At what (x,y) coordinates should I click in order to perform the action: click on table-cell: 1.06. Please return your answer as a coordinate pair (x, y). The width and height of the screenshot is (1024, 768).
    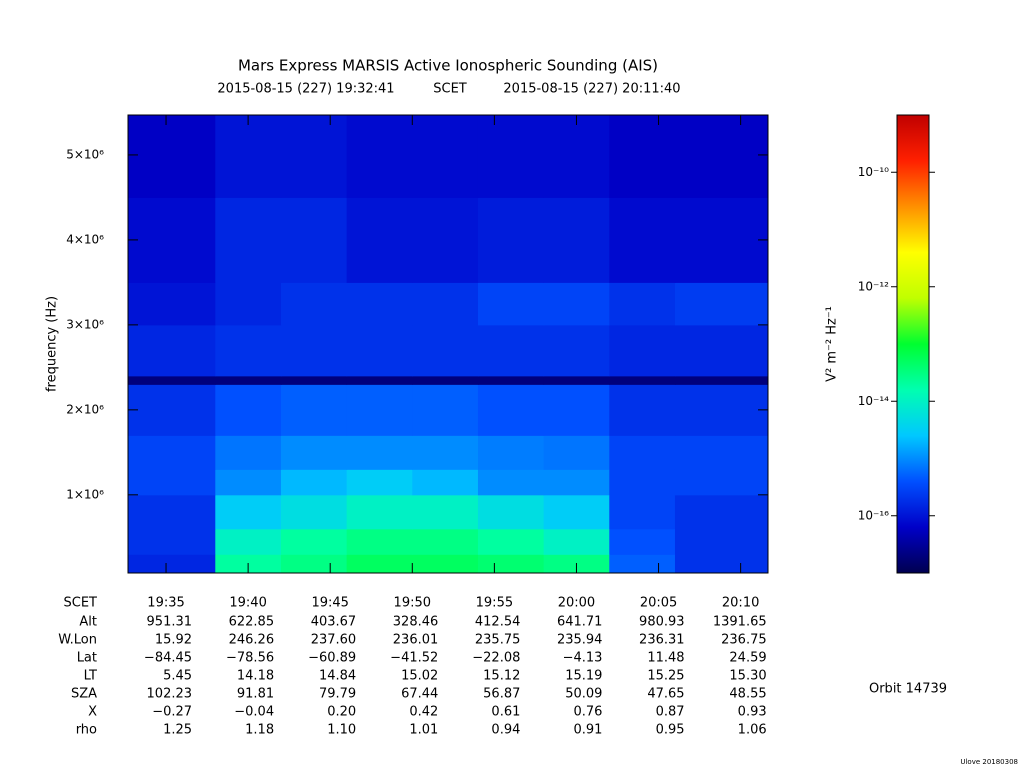
    Looking at the image, I should click on (752, 730).